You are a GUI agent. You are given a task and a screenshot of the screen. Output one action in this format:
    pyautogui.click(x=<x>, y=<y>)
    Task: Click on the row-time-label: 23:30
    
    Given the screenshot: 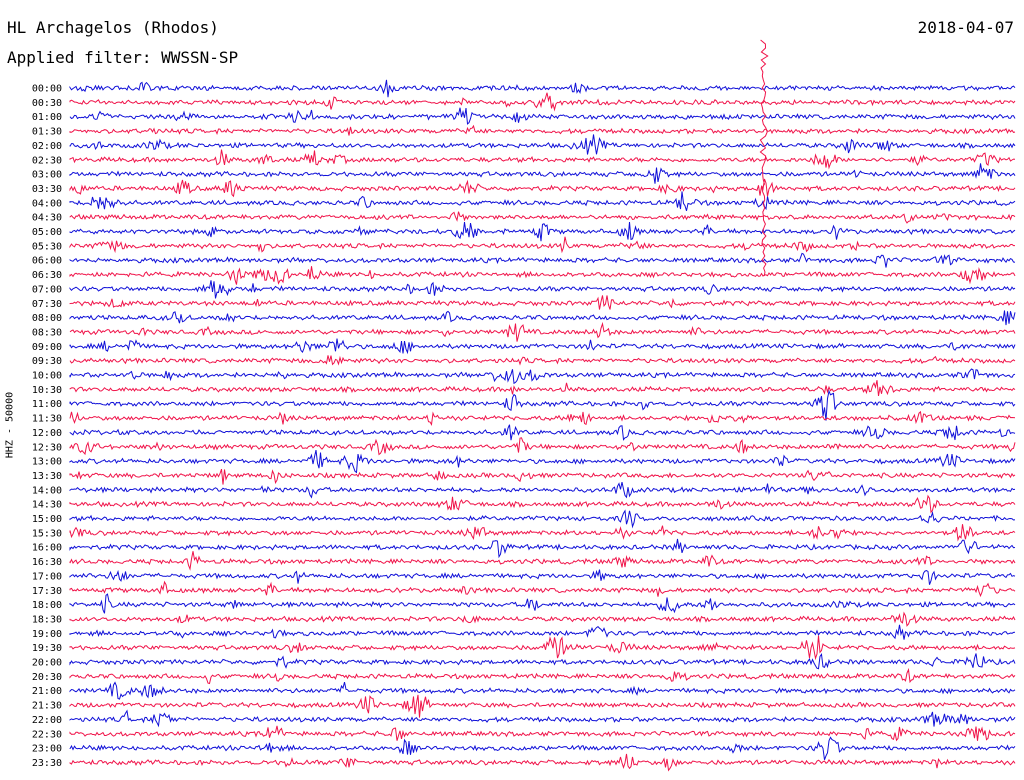 What is the action you would take?
    pyautogui.click(x=47, y=763)
    